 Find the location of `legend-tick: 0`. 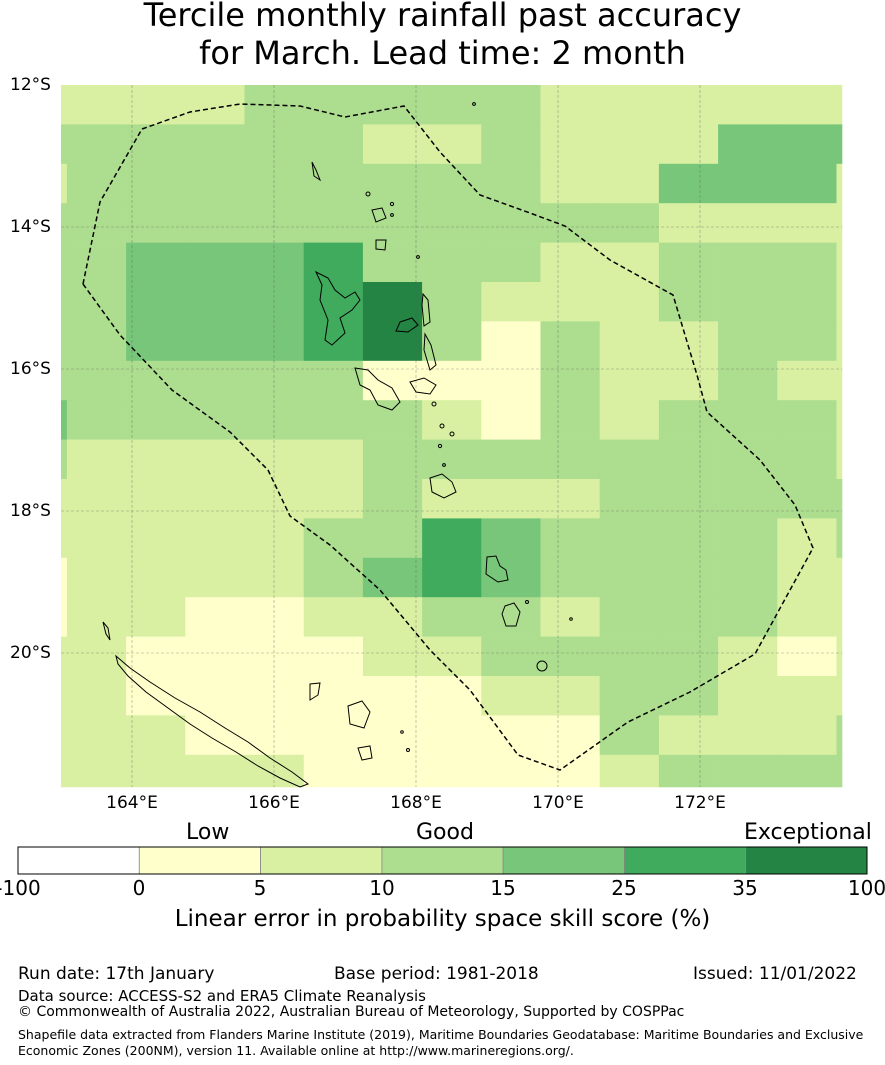

legend-tick: 0 is located at coordinates (139, 888).